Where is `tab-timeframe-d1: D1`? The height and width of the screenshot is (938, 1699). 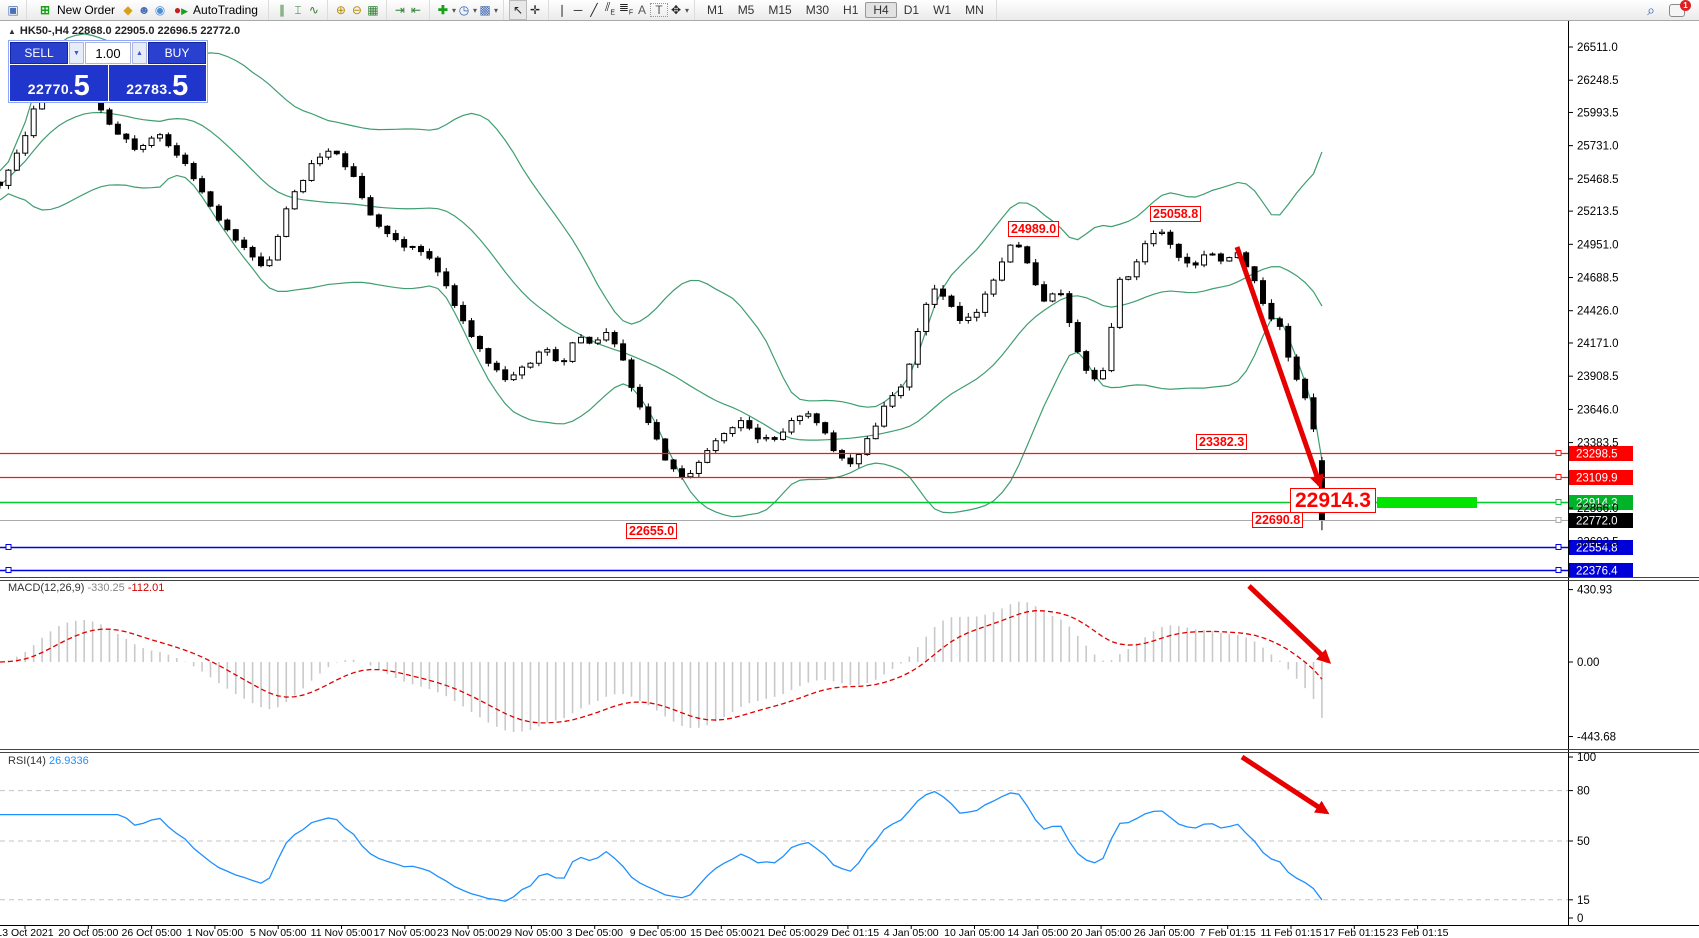 tab-timeframe-d1: D1 is located at coordinates (911, 10).